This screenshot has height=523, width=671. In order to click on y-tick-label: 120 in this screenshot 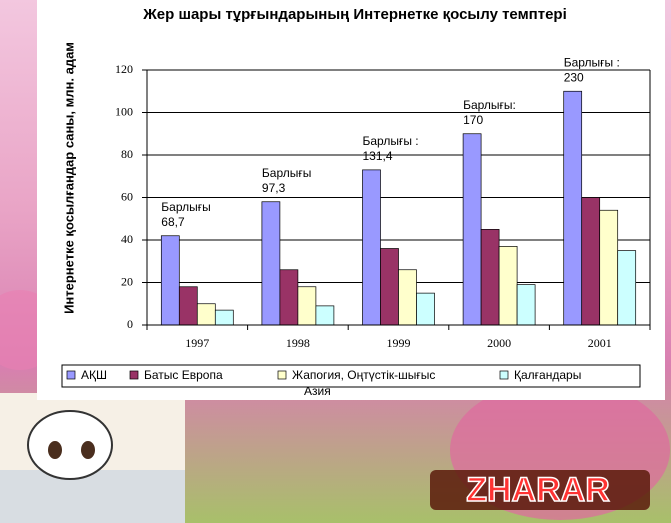, I will do `click(124, 69)`.